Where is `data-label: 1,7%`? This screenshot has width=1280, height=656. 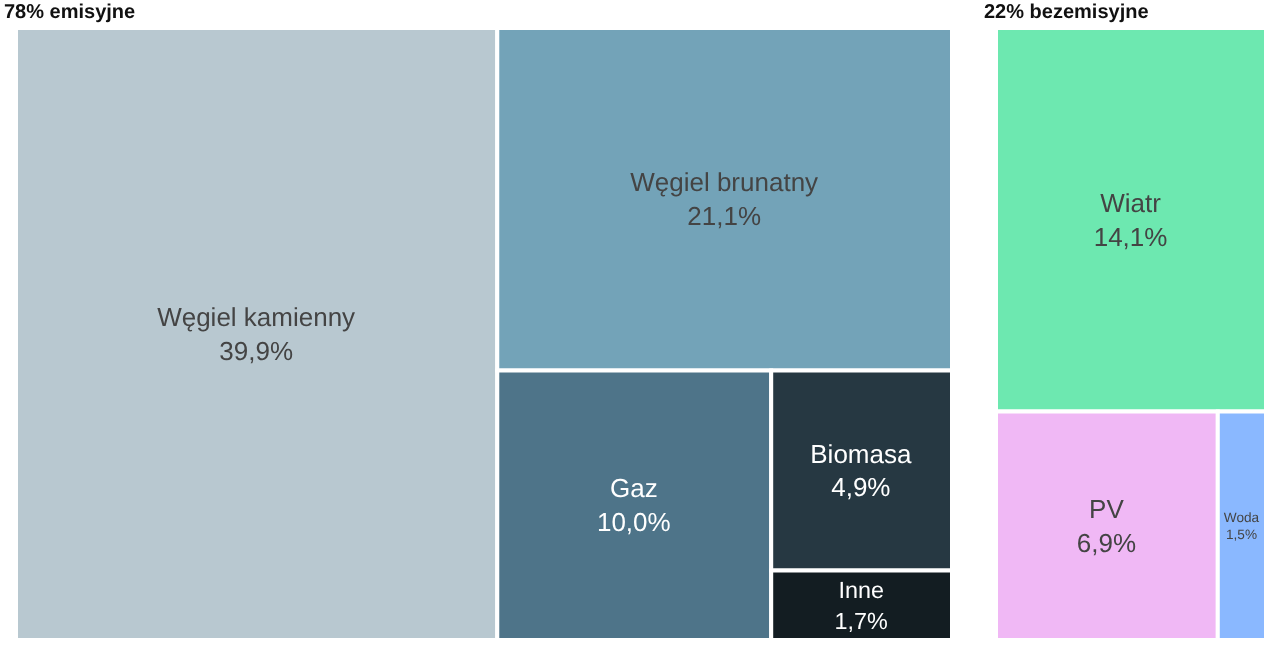
data-label: 1,7% is located at coordinates (861, 621).